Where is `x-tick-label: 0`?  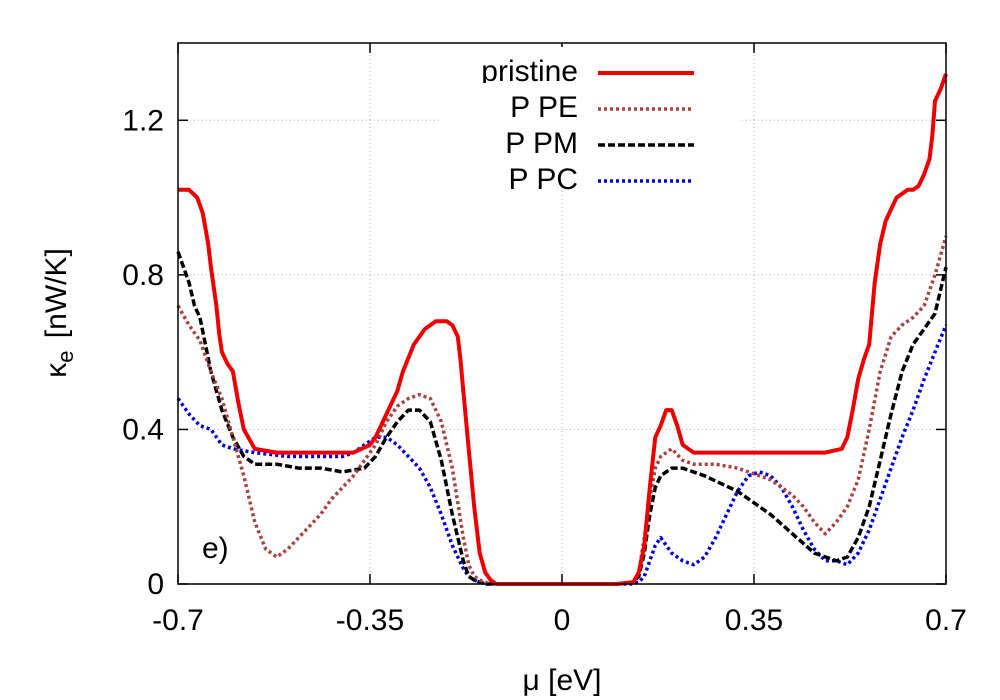
x-tick-label: 0 is located at coordinates (562, 620).